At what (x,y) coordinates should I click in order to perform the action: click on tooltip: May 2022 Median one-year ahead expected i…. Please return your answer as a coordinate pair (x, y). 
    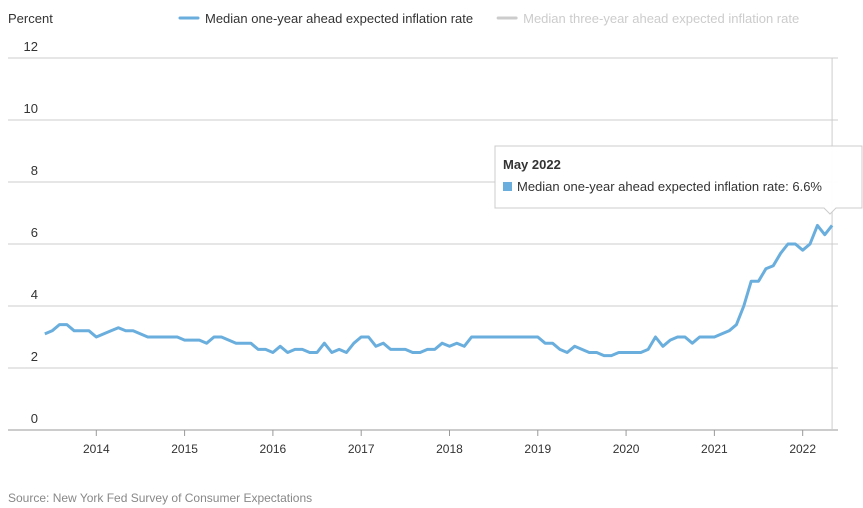
    Looking at the image, I should click on (678, 180).